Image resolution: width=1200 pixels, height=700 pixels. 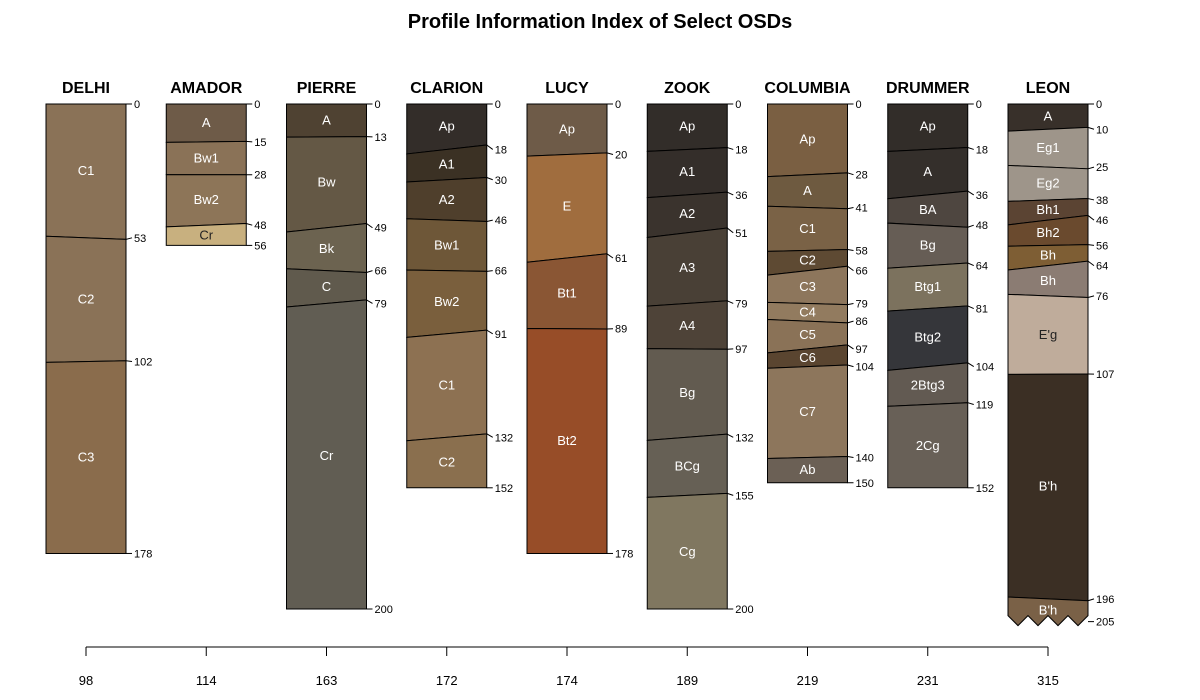 What do you see at coordinates (569, 667) in the screenshot?
I see `x-axis: 98 114 163 172 174 189 219 231 315` at bounding box center [569, 667].